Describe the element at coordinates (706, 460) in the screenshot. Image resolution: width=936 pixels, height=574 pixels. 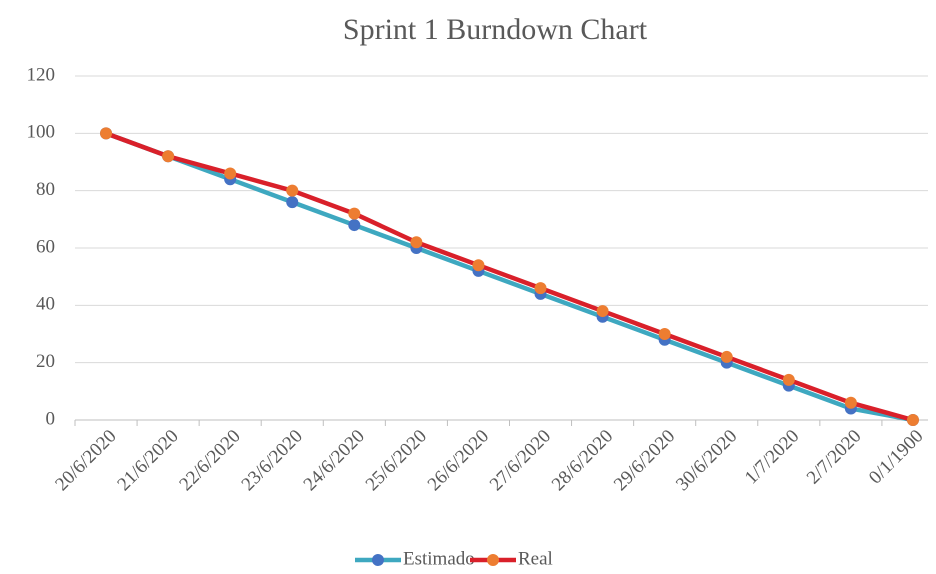
I see `x-tick-label: 30/6/2020` at that location.